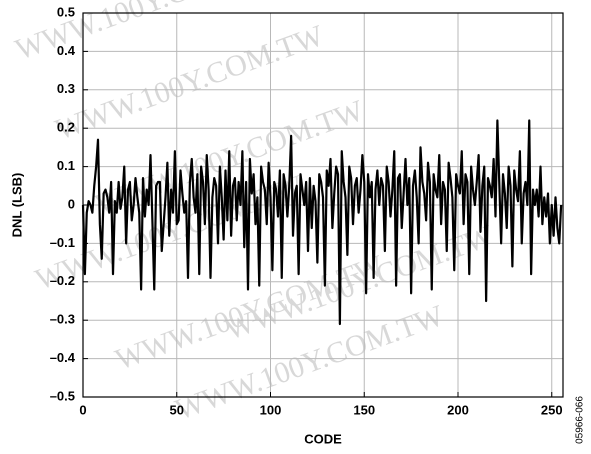 Image resolution: width=591 pixels, height=454 pixels. I want to click on x-tick-label: 200, so click(458, 409).